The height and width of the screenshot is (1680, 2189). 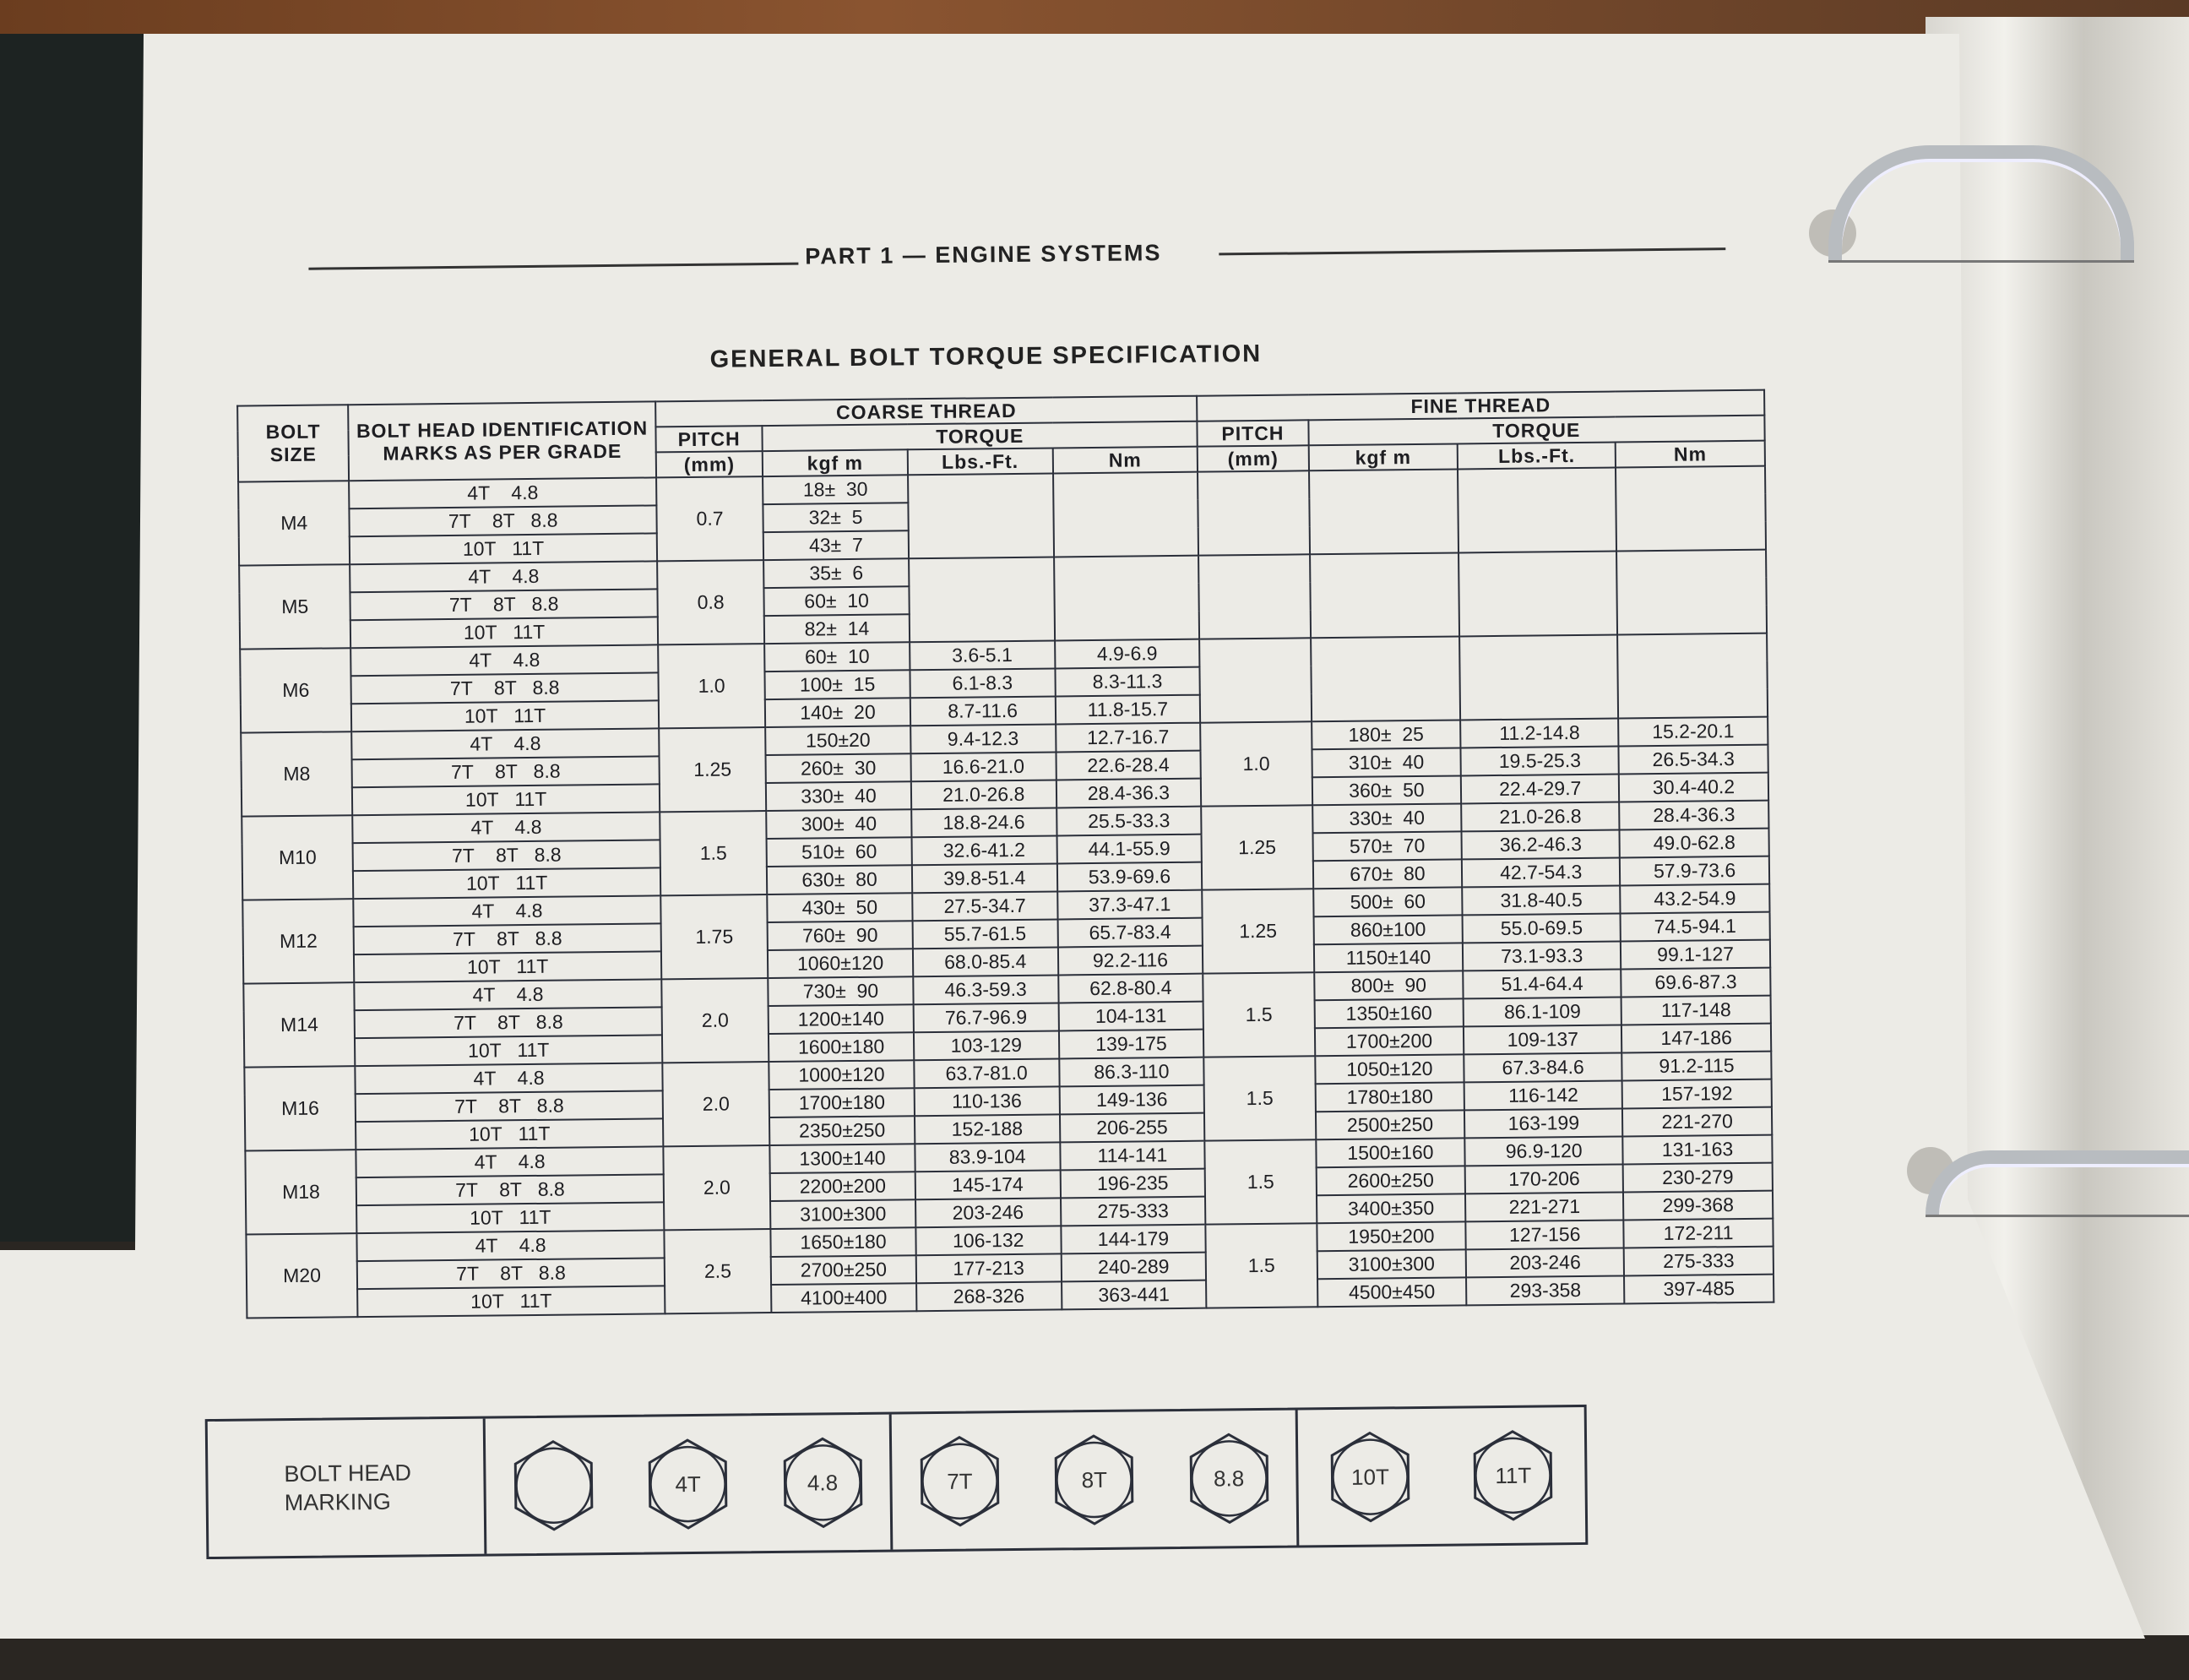 What do you see at coordinates (837, 657) in the screenshot?
I see `coarse-kgf-cell: 60± 10` at bounding box center [837, 657].